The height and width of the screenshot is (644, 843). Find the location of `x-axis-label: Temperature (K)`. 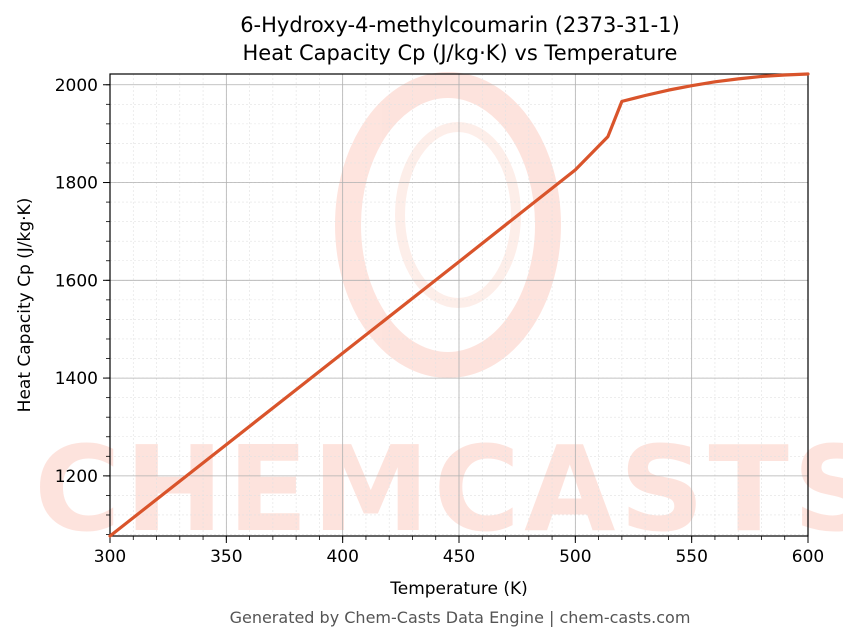

x-axis-label: Temperature (K) is located at coordinates (458, 589).